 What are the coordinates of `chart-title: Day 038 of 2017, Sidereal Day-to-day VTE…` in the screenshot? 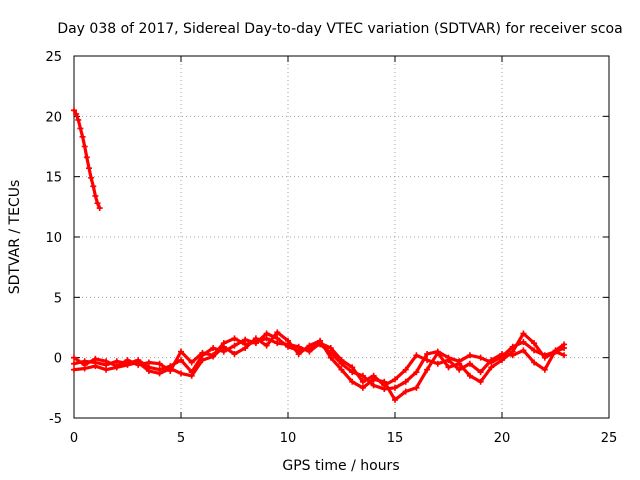 It's located at (339, 29).